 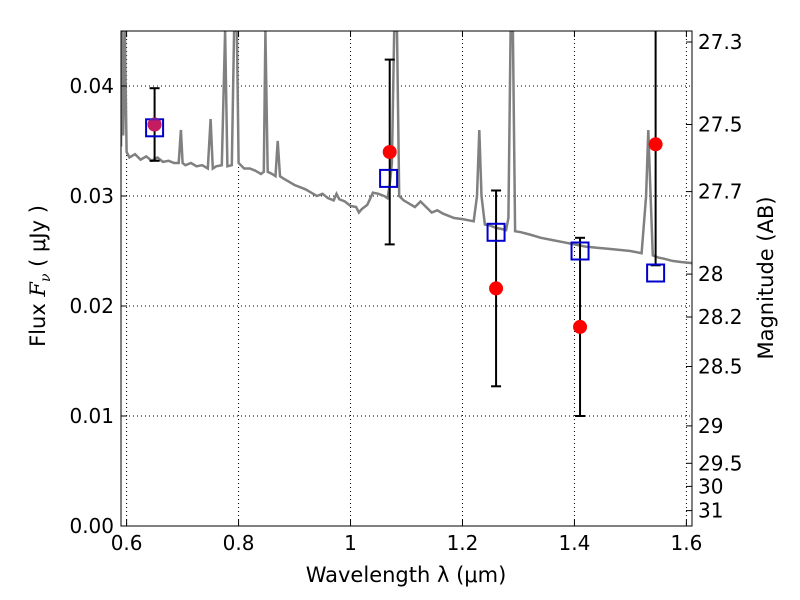 I want to click on right-tick-label: 28.5, so click(x=720, y=367).